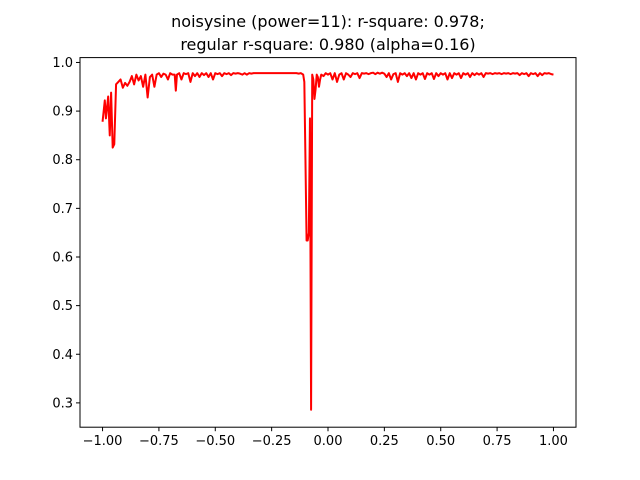 This screenshot has height=480, width=640. Describe the element at coordinates (62, 403) in the screenshot. I see `y-tick-label: 0.3` at that location.